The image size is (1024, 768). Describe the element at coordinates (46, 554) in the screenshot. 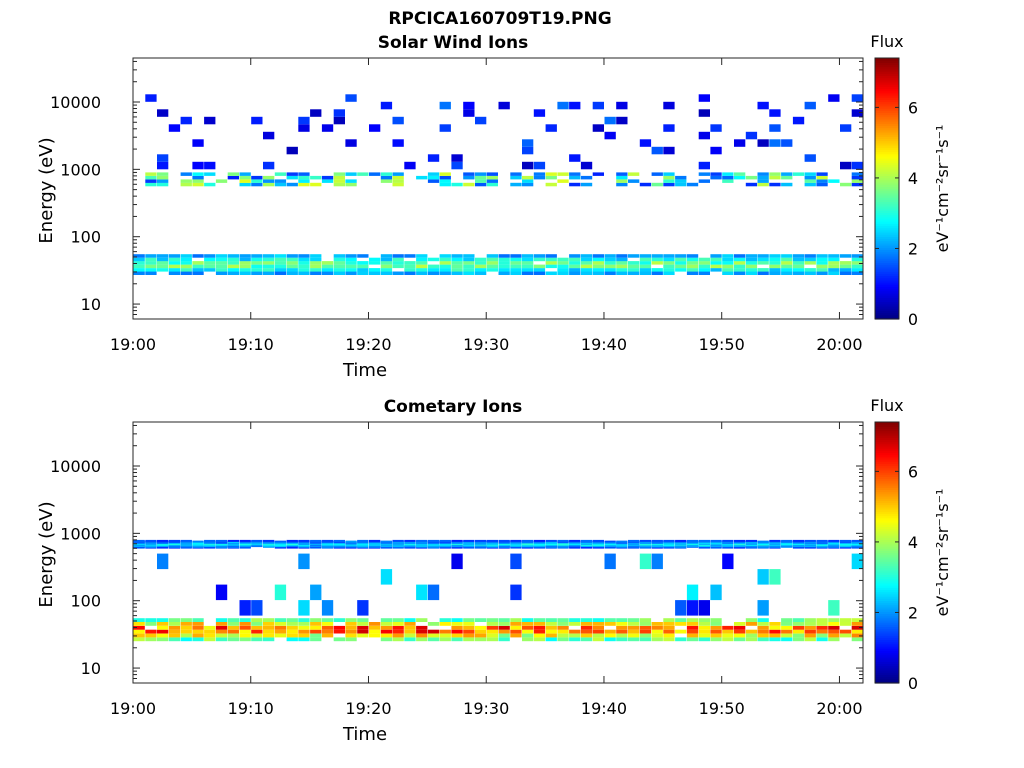

I see `y-axis-label: Energy (eV)` at that location.